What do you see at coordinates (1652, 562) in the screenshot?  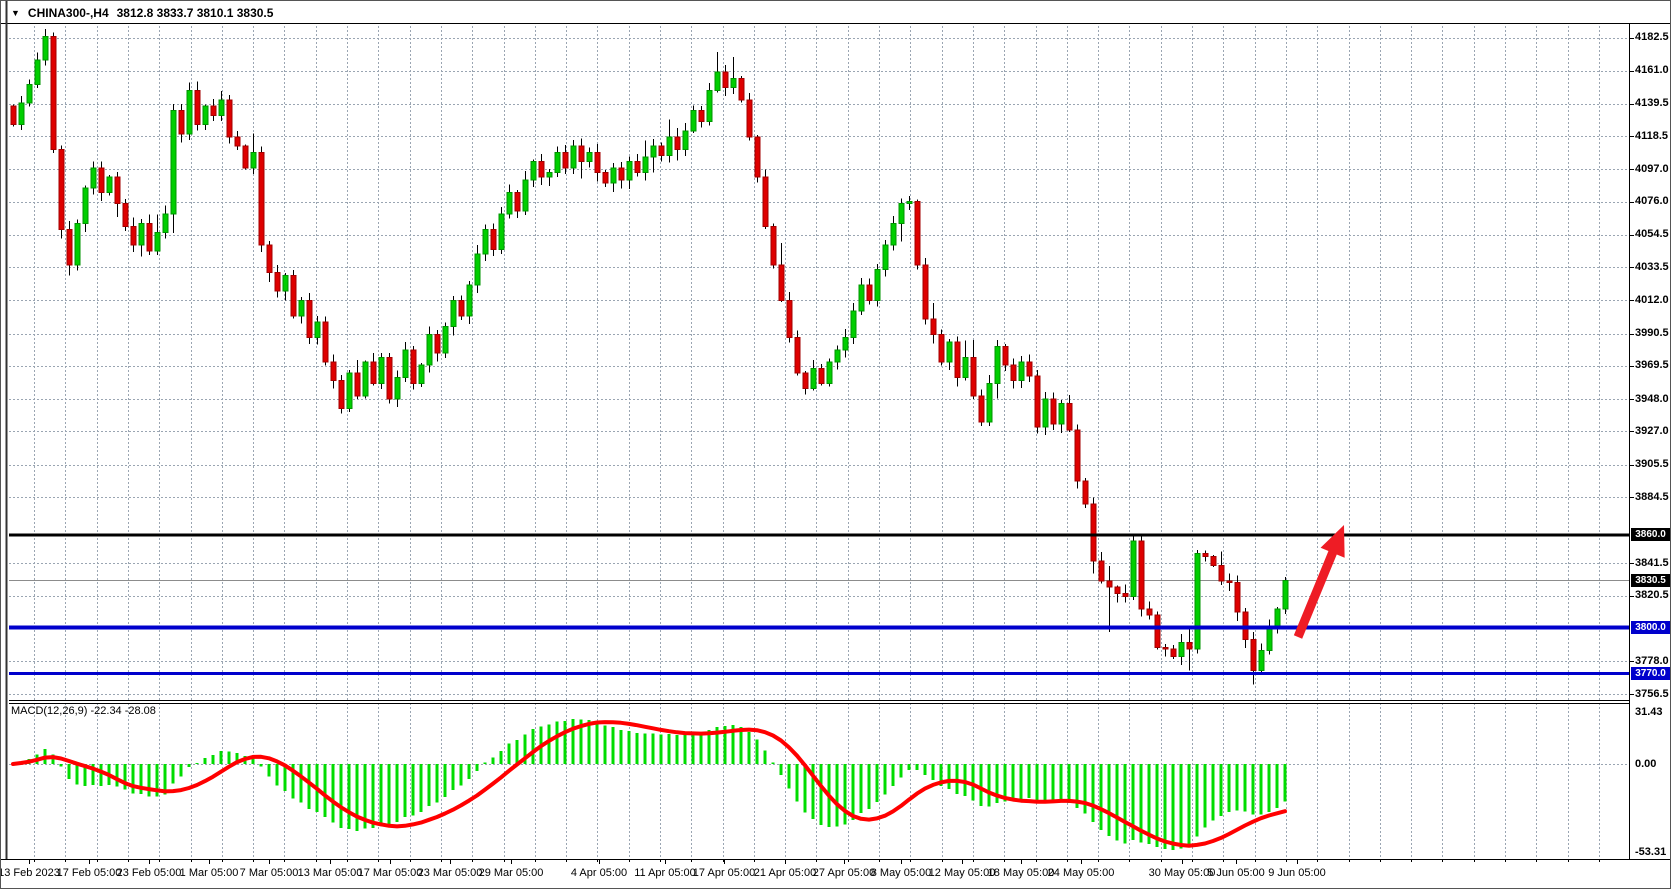 I see `price-tick-label: 3841.5` at bounding box center [1652, 562].